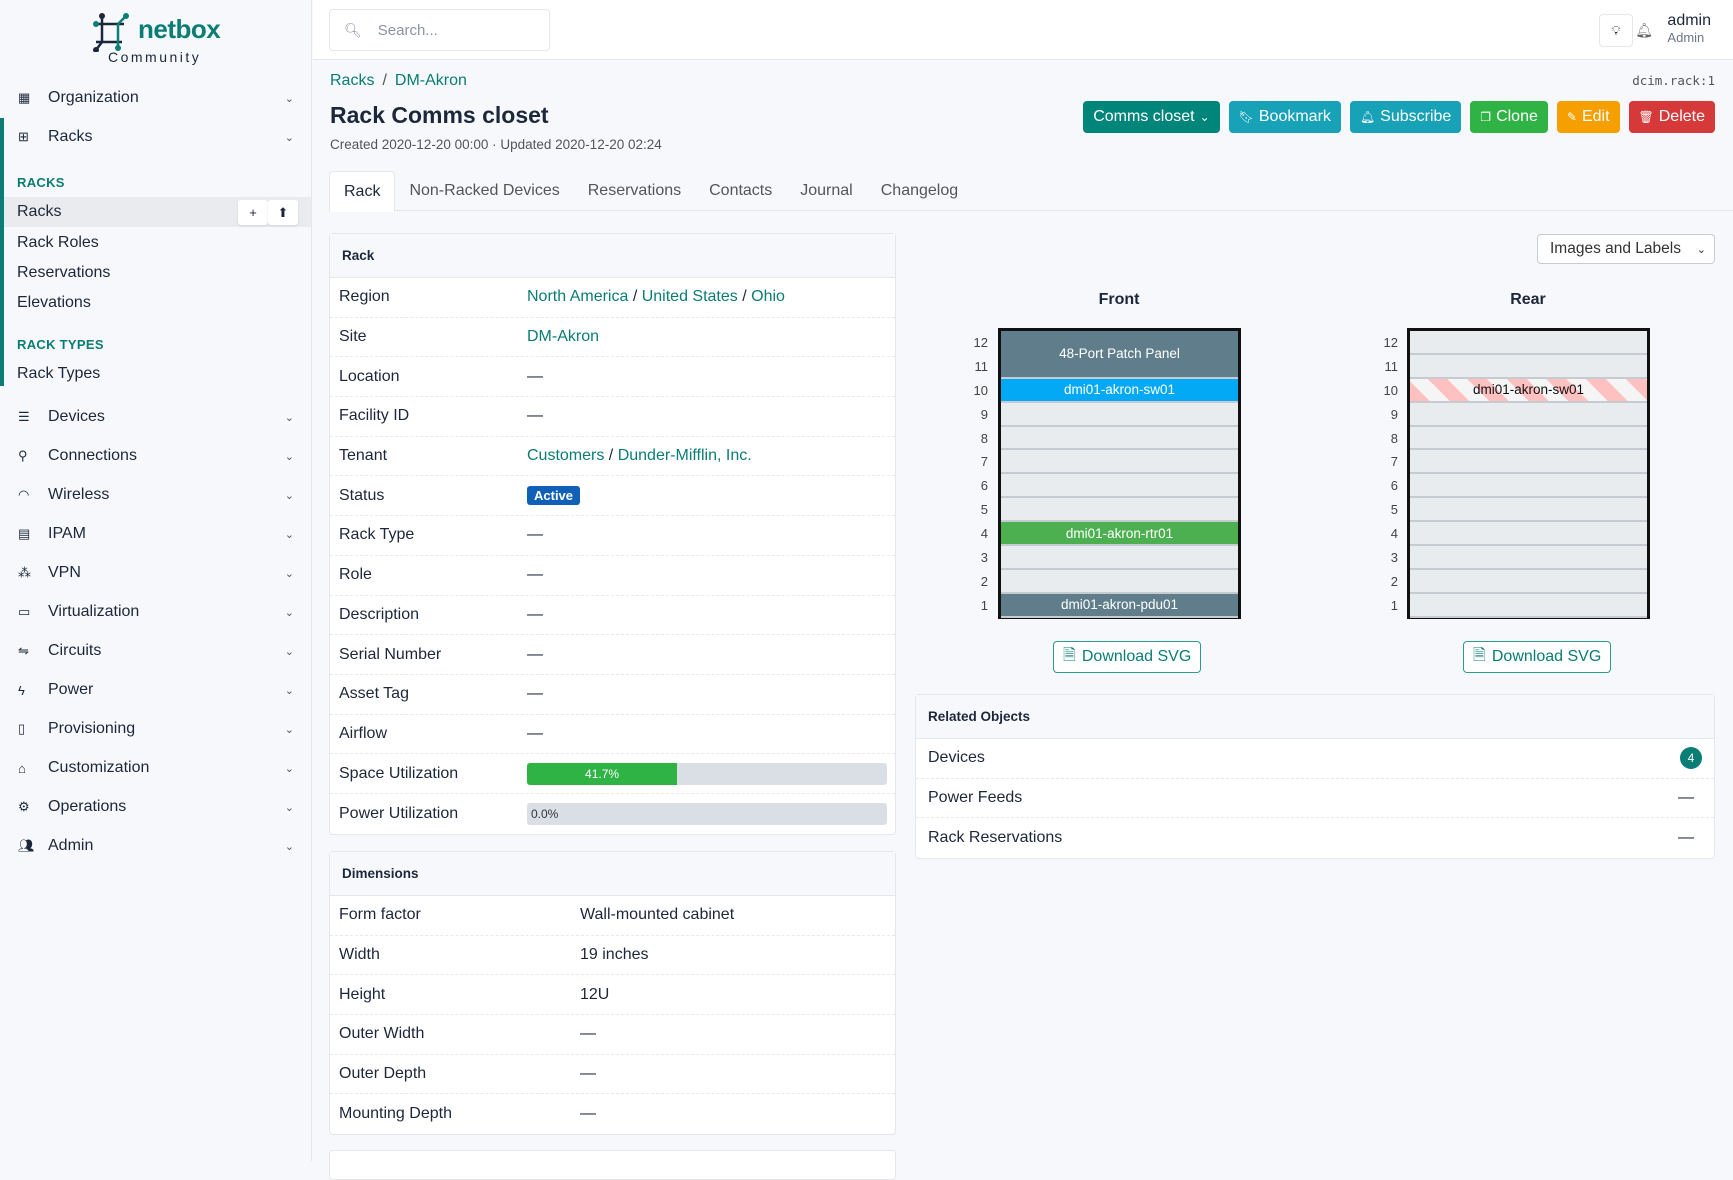 The image size is (1733, 1180). Describe the element at coordinates (1588, 117) in the screenshot. I see `edit-button: ✎ Edit` at that location.